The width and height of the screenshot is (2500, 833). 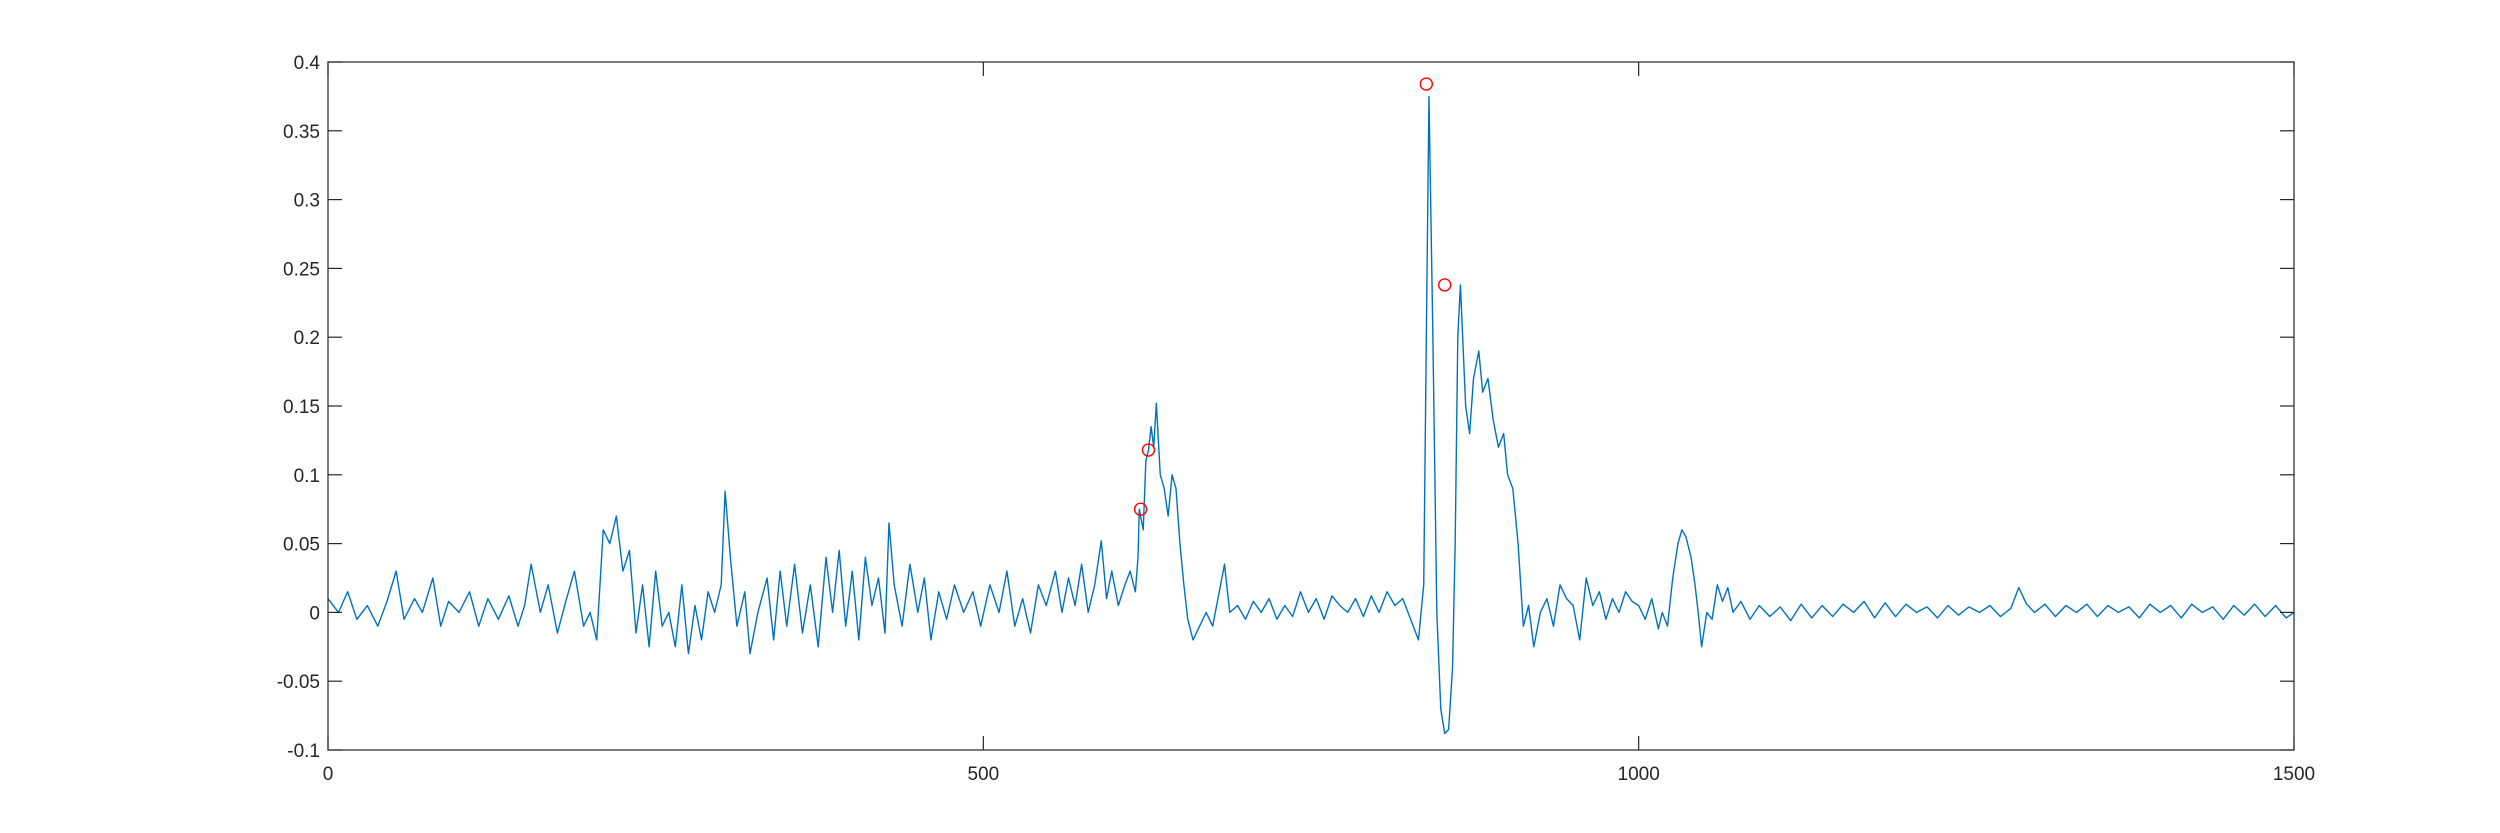 What do you see at coordinates (1639, 774) in the screenshot?
I see `x-tick-label: 1000` at bounding box center [1639, 774].